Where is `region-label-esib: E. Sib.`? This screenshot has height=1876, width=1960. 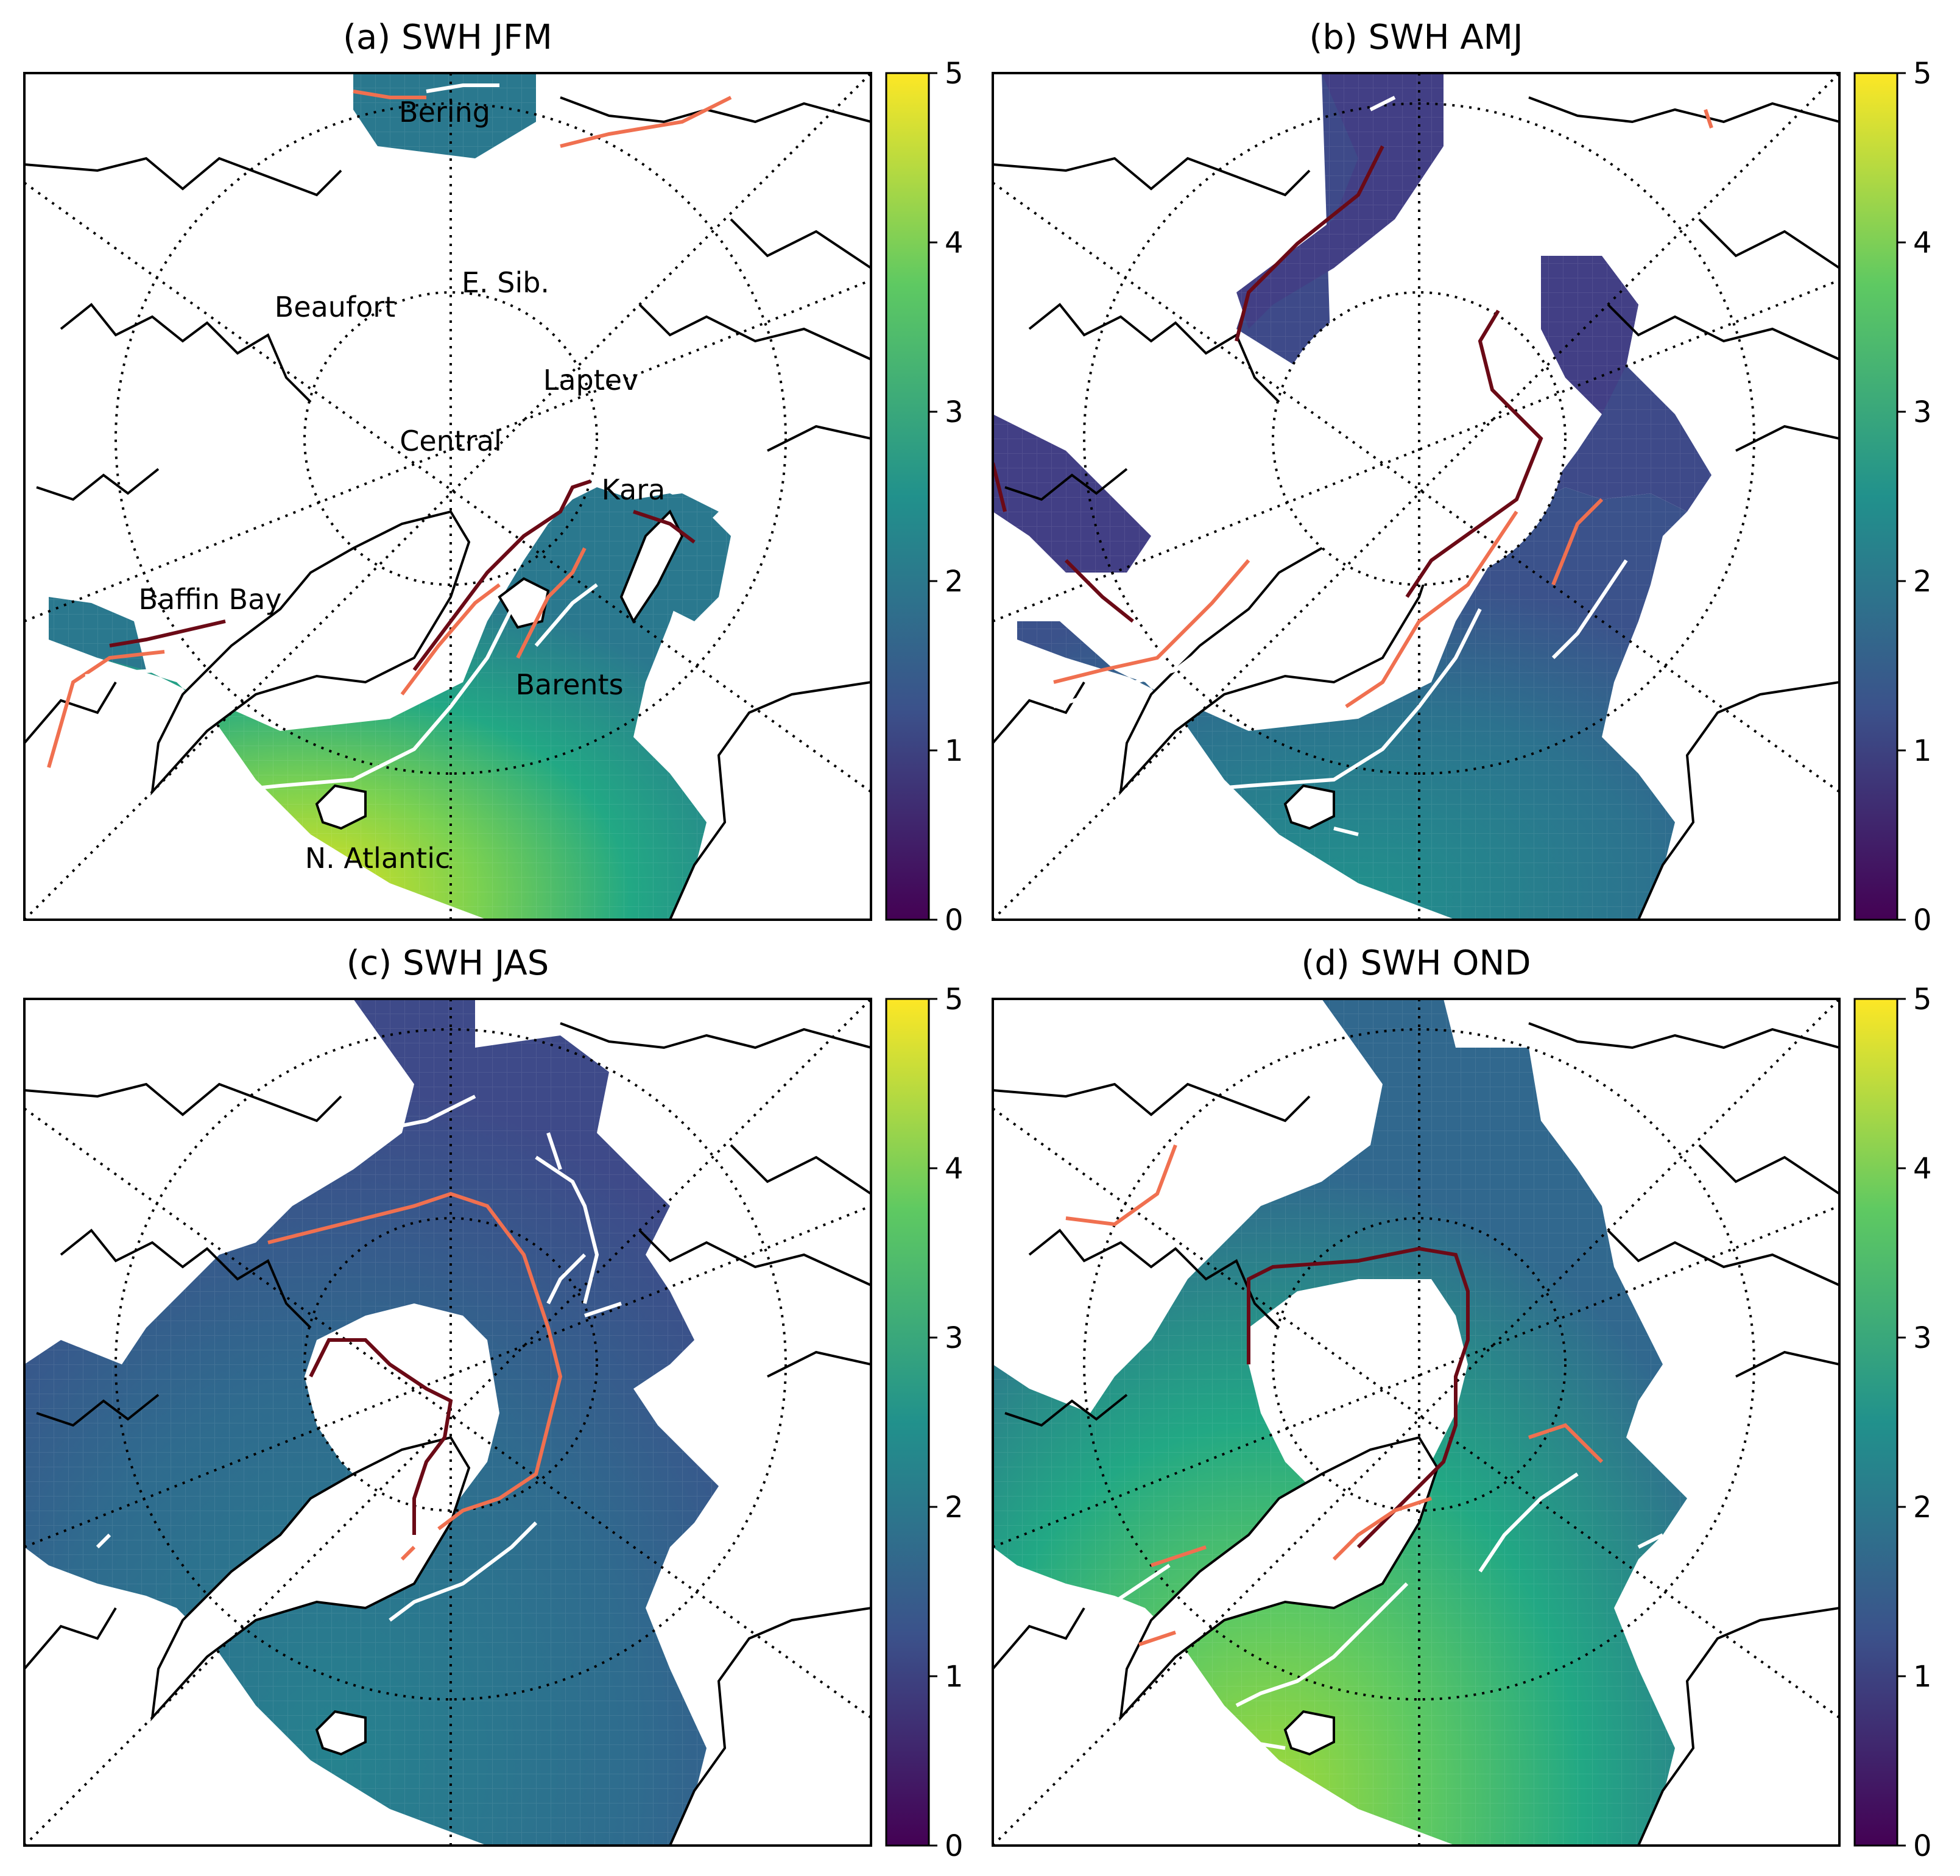
region-label-esib: E. Sib. is located at coordinates (505, 283).